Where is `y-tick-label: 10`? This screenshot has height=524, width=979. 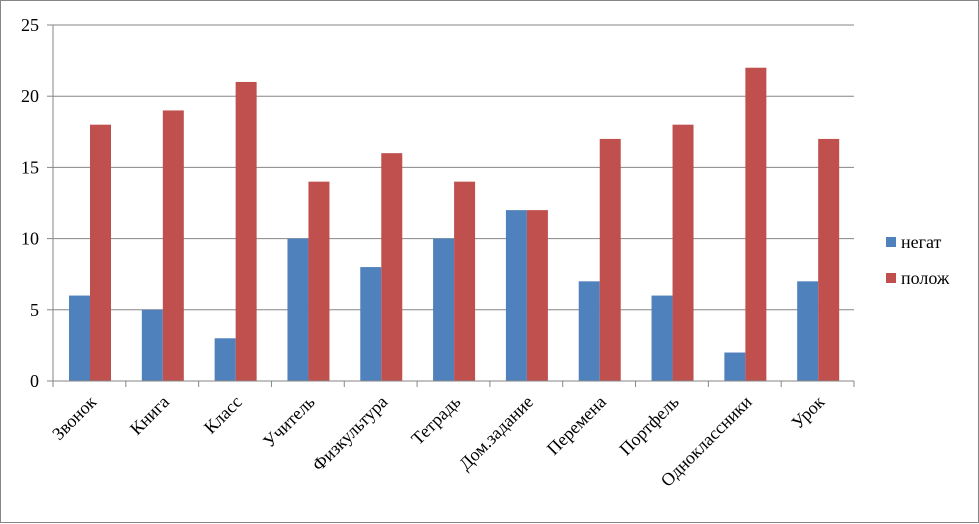
y-tick-label: 10 is located at coordinates (30, 239).